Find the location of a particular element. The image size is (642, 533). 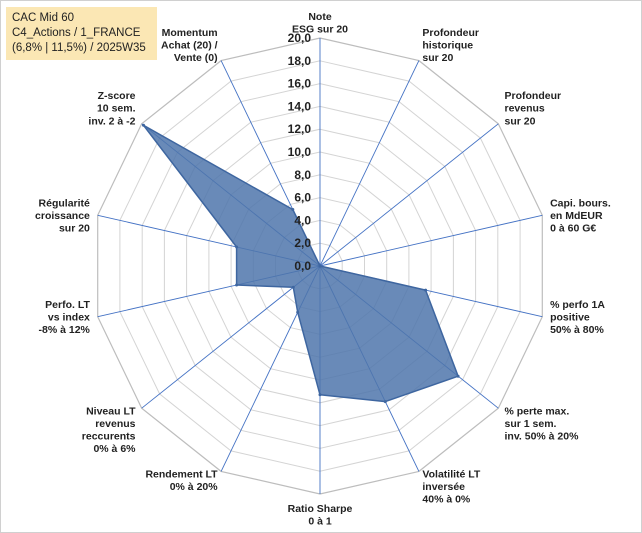

axis-label: % perte max. sur 1 sem. inv. 50% à 20% is located at coordinates (542, 423).